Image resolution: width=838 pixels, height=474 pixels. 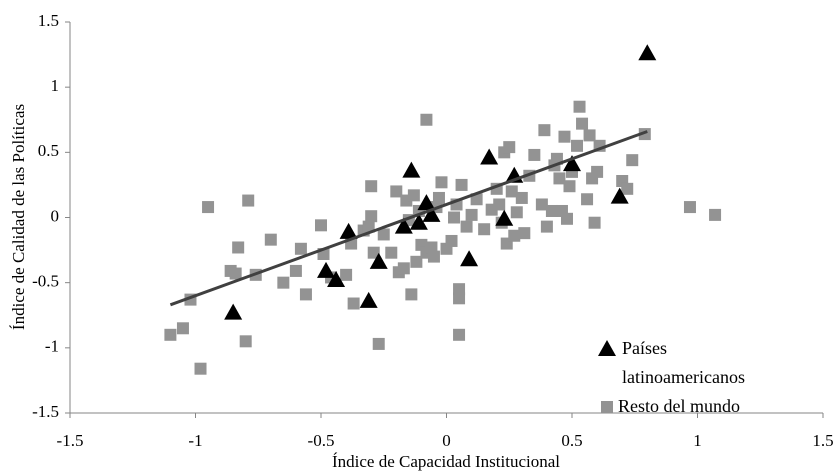 What do you see at coordinates (45, 411) in the screenshot?
I see `y-tick-label: -1.5` at bounding box center [45, 411].